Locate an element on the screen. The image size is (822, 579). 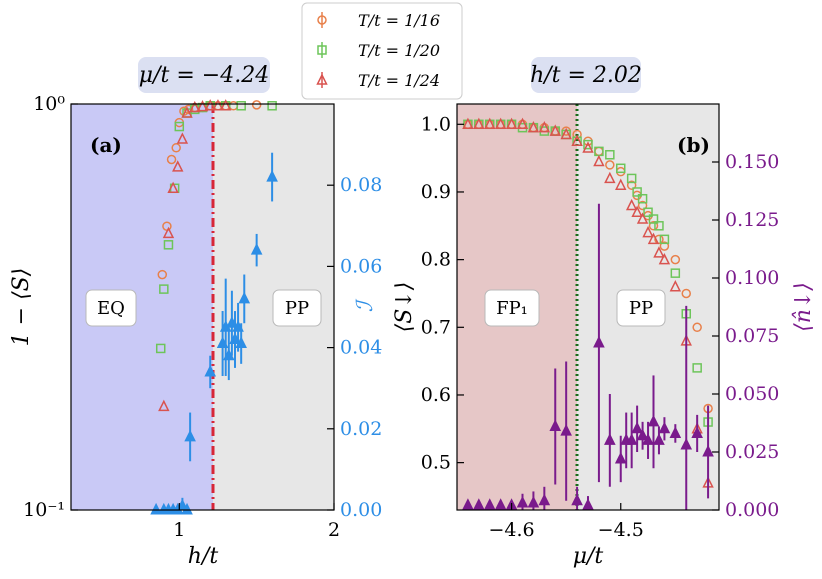
y-tick-label: 0.6 is located at coordinates (436, 395).